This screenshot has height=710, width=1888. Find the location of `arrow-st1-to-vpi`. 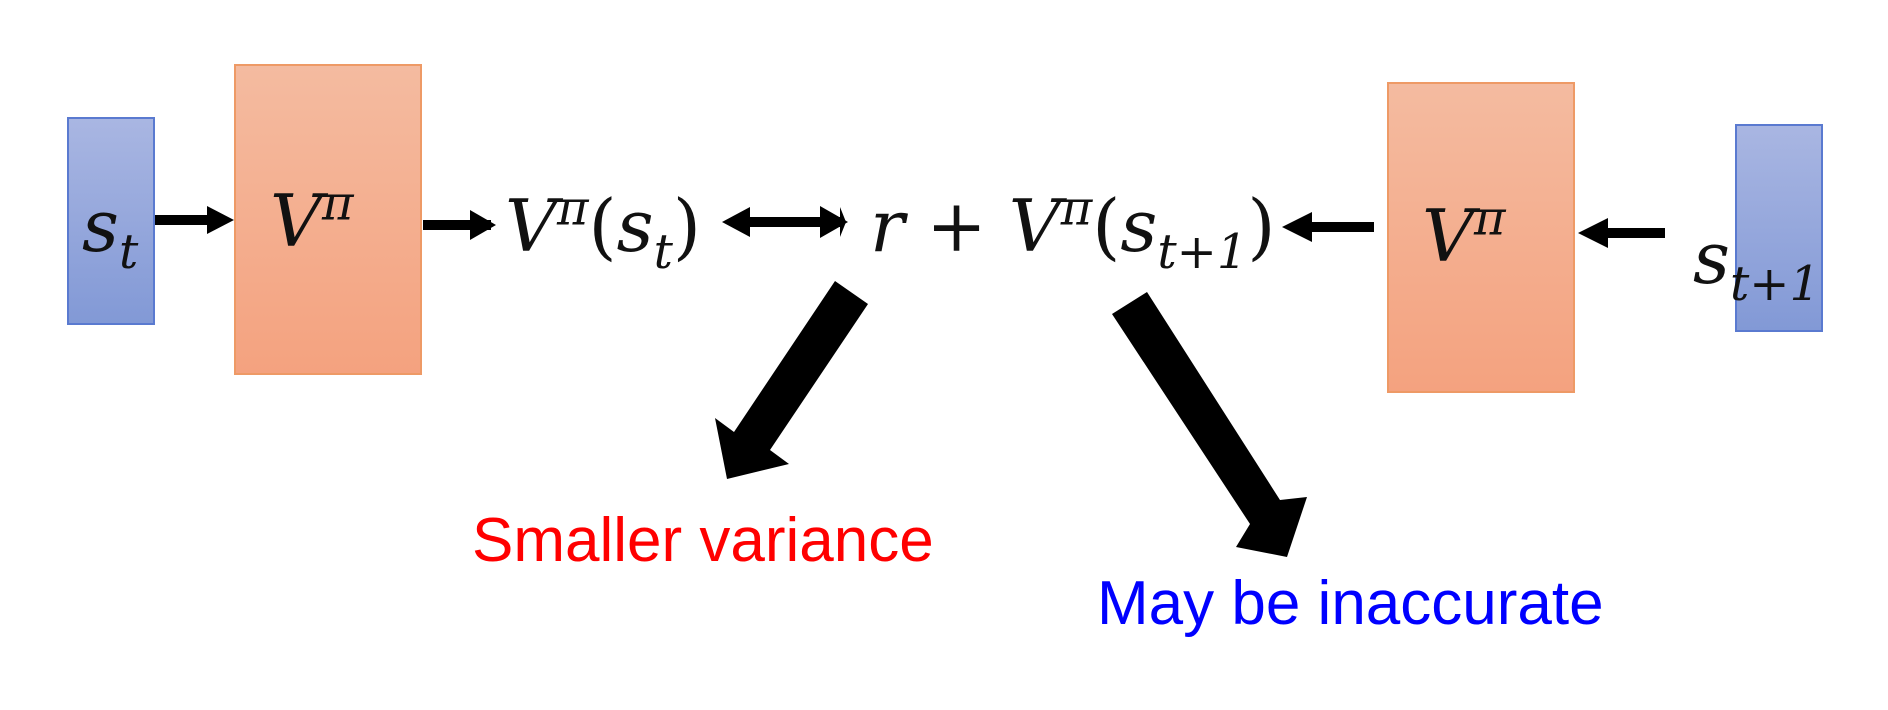

arrow-st1-to-vpi is located at coordinates (1621, 233).